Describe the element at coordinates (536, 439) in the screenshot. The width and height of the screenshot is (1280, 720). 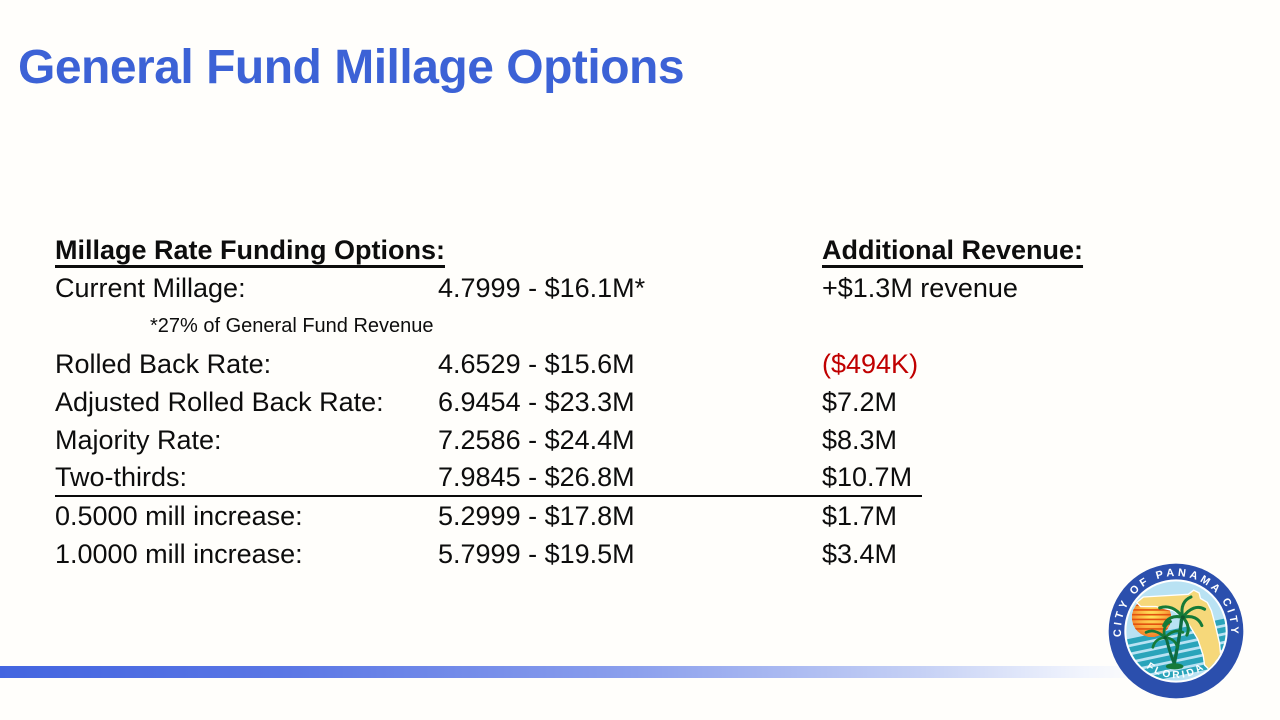
I see `row-rate: 7.2586 - $24.4M` at that location.